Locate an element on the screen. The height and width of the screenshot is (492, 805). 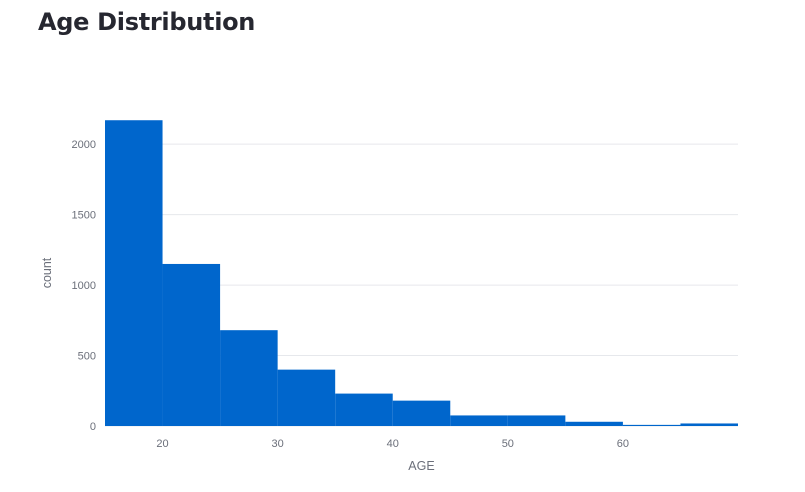
x-tick-label: 30 is located at coordinates (278, 444).